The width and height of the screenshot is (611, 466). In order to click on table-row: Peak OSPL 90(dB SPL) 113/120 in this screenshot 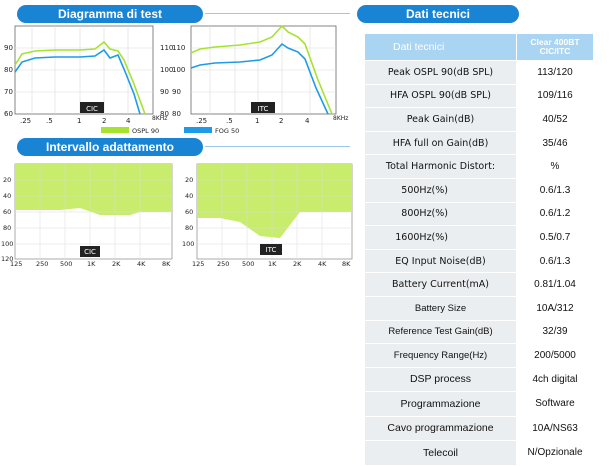, I will do `click(479, 72)`.